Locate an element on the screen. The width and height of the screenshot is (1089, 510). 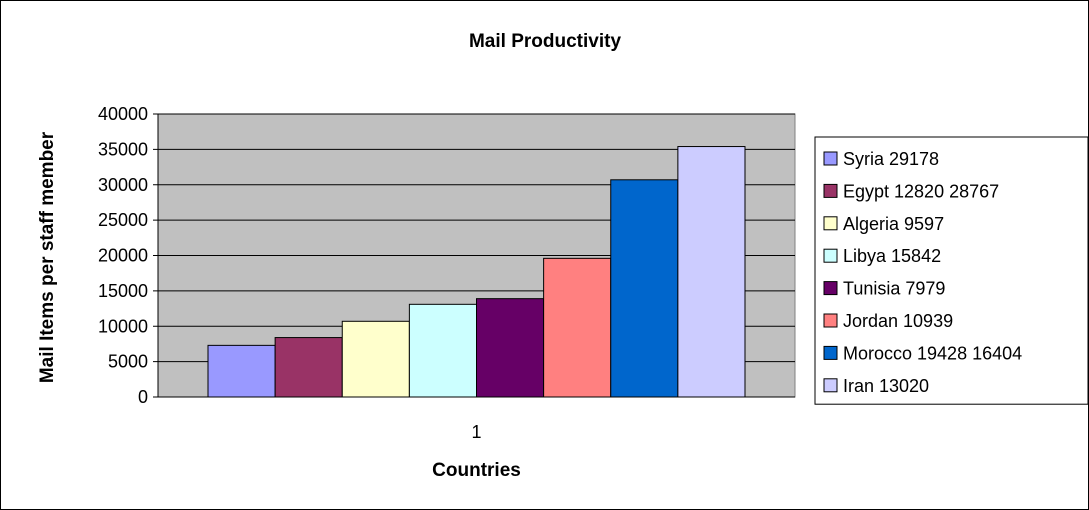
legend-label: Jordan 10939 is located at coordinates (898, 321).